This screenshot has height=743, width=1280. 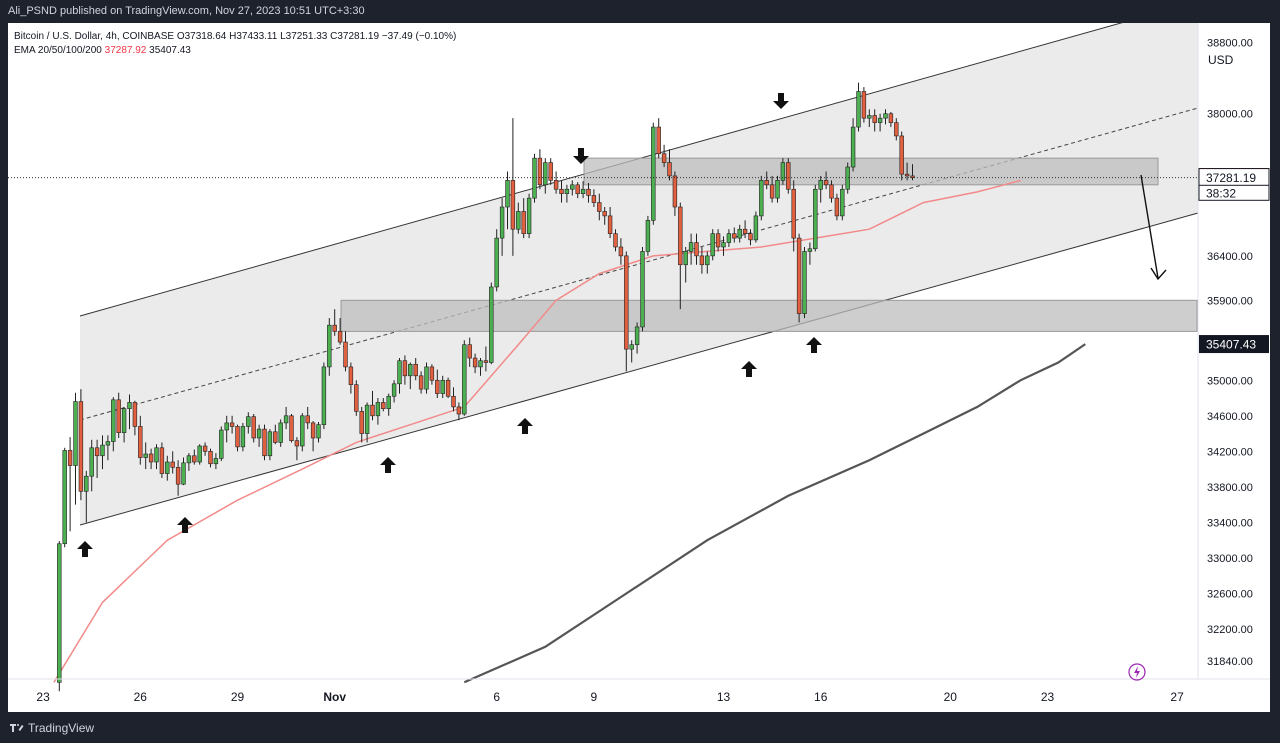 What do you see at coordinates (1230, 559) in the screenshot?
I see `price-tick-label: 33000.00` at bounding box center [1230, 559].